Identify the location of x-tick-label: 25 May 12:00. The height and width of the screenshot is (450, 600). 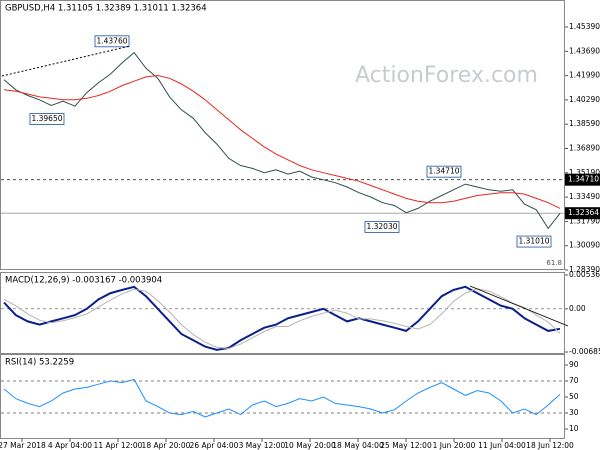
(406, 445).